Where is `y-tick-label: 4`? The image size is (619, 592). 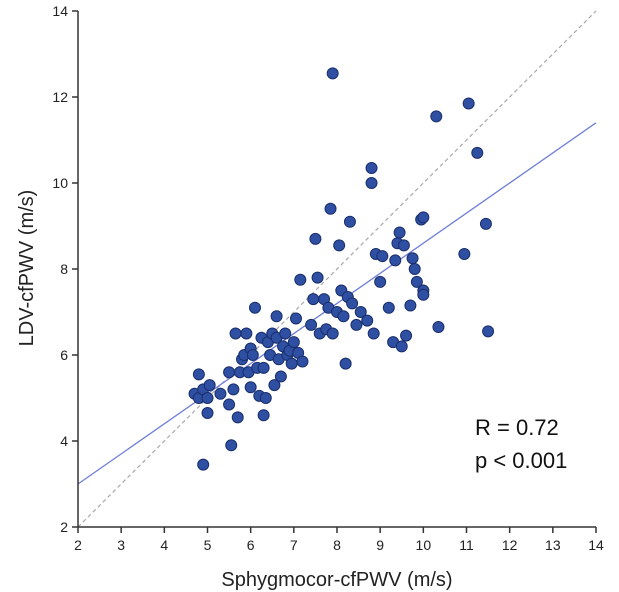
y-tick-label: 4 is located at coordinates (64, 441).